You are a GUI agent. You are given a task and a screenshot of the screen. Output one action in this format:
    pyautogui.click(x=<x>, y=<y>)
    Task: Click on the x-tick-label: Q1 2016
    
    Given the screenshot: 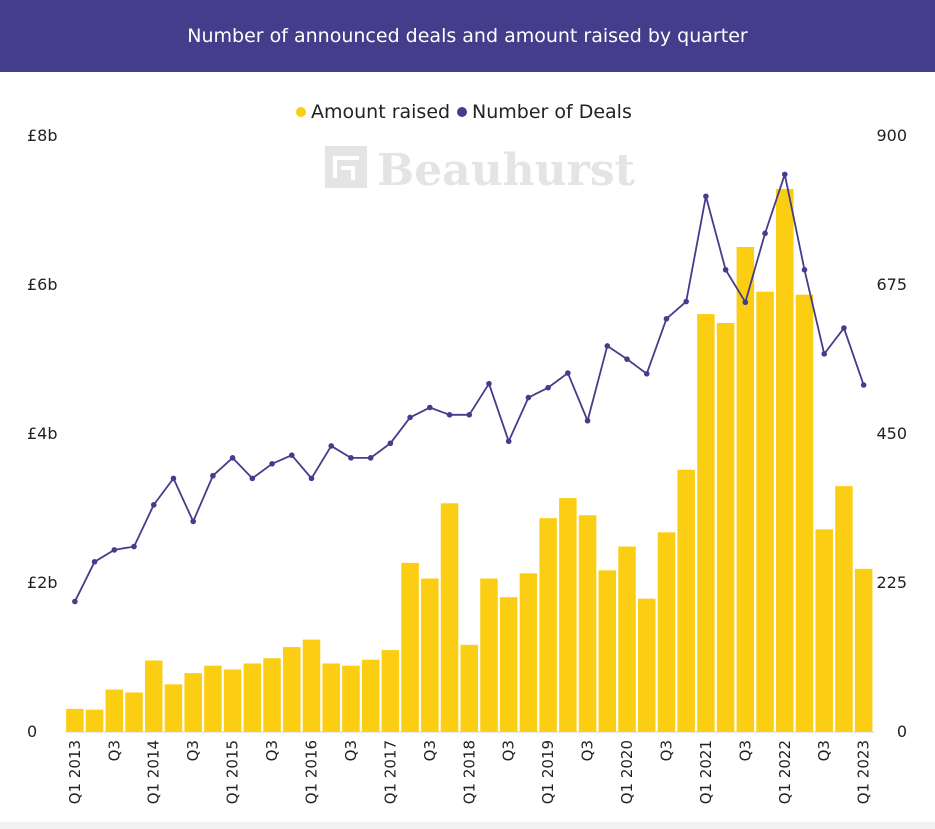 What is the action you would take?
    pyautogui.click(x=312, y=772)
    